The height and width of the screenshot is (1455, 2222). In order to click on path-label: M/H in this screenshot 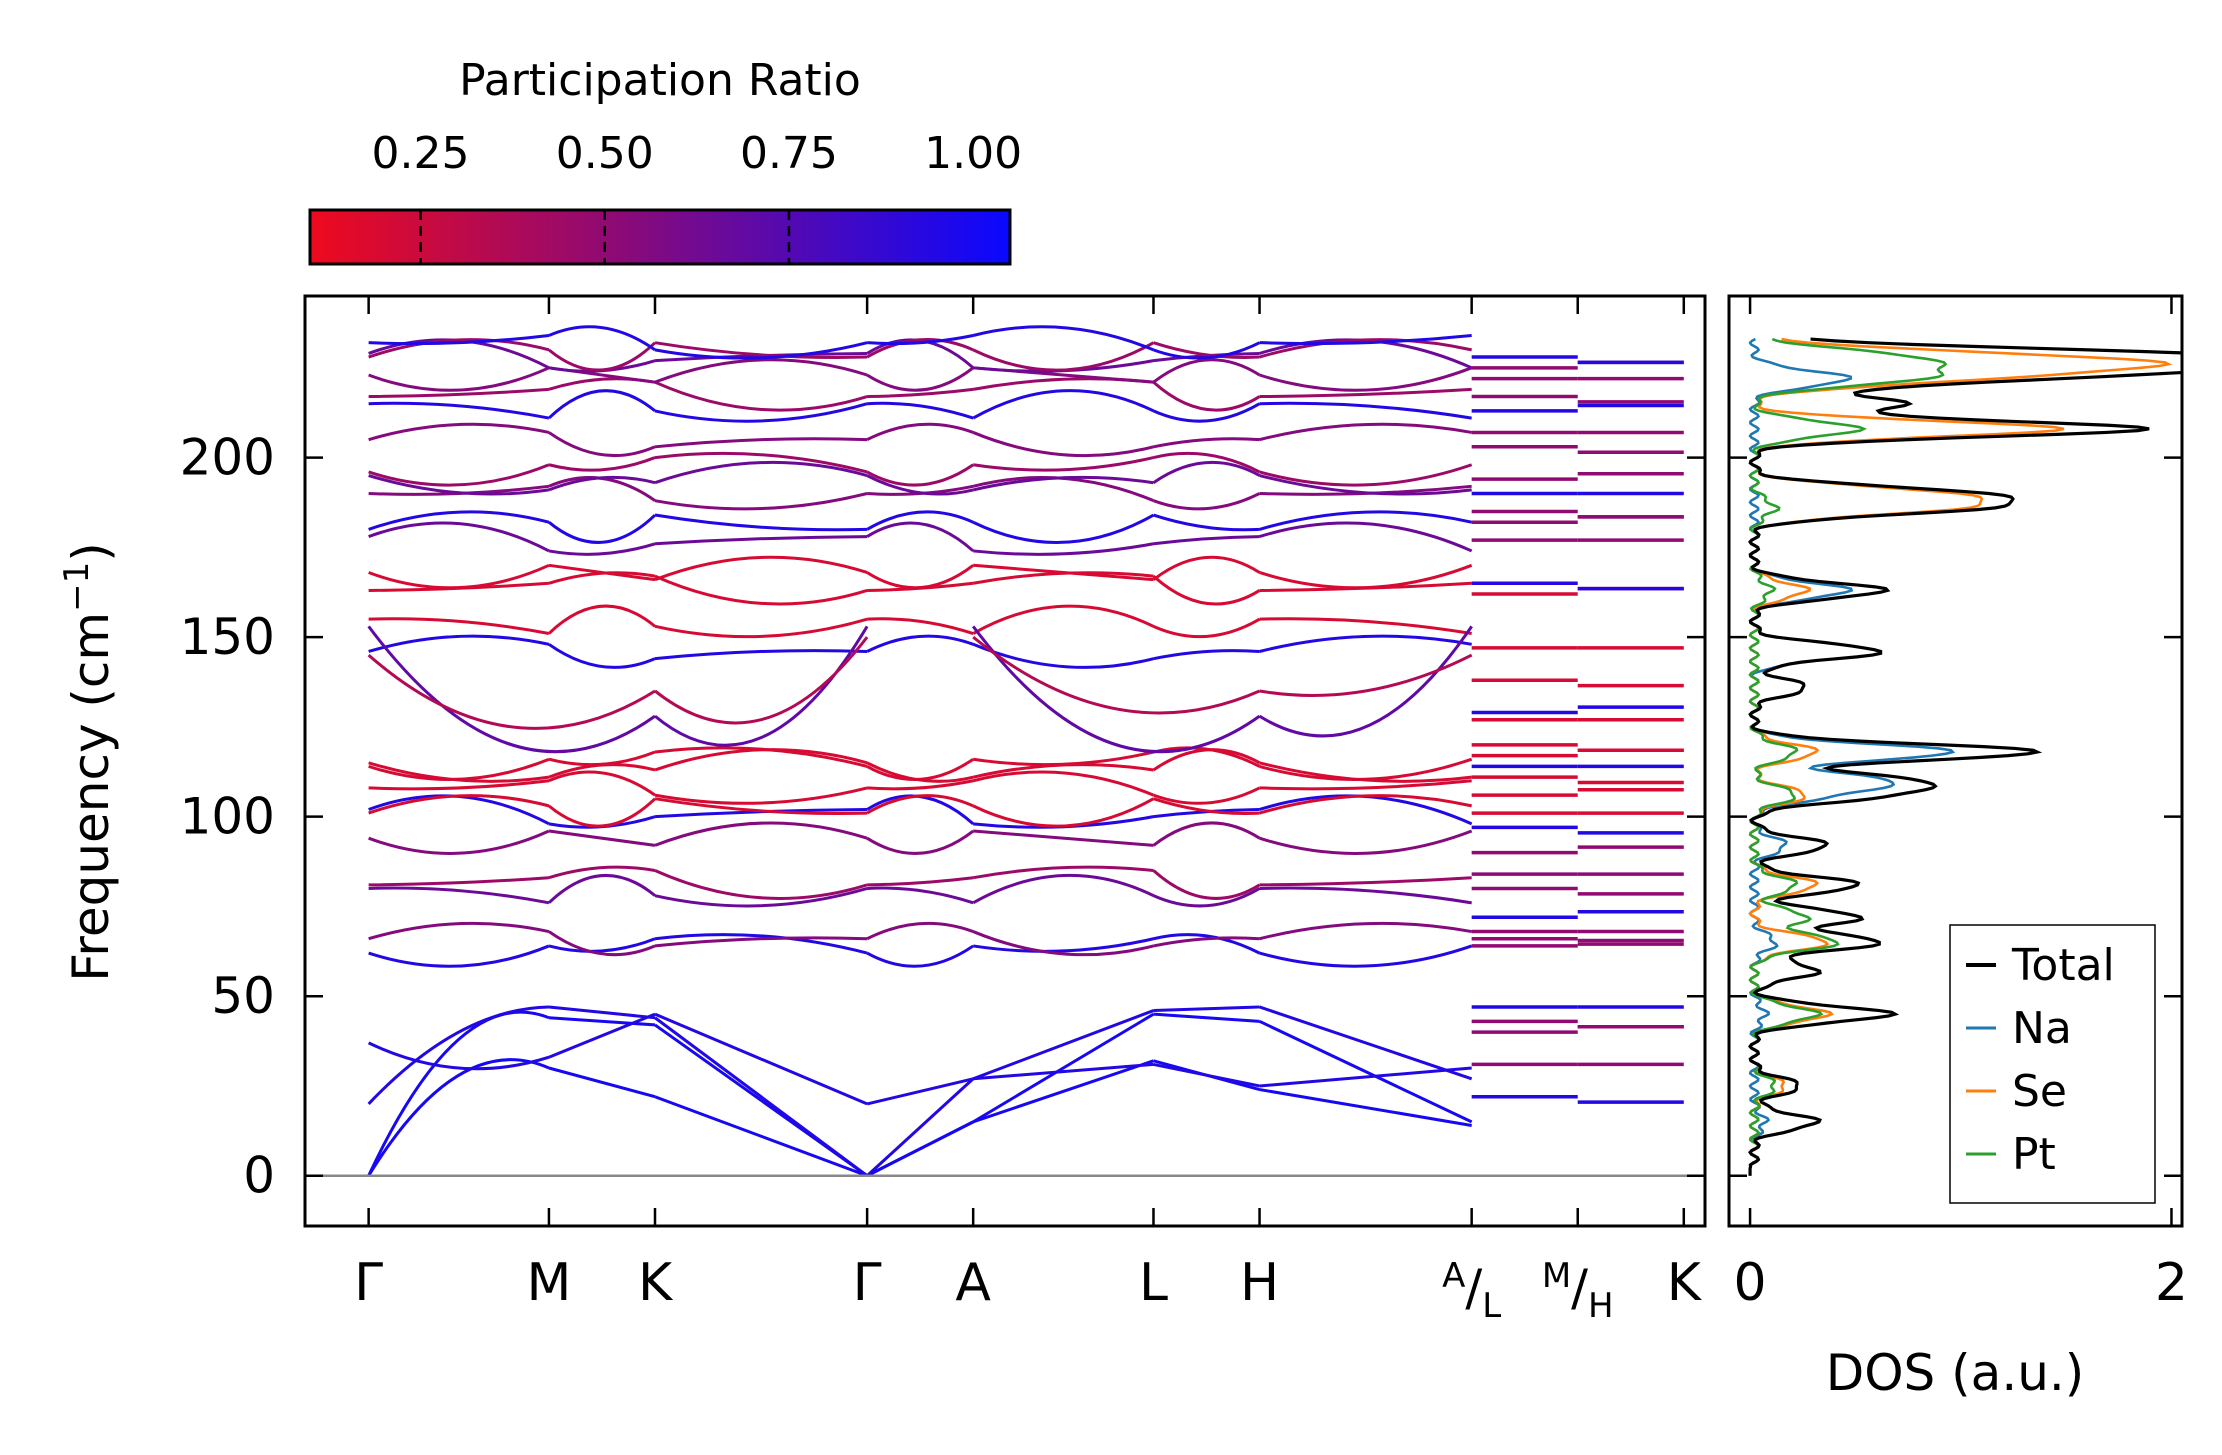, I will do `click(1578, 1291)`.